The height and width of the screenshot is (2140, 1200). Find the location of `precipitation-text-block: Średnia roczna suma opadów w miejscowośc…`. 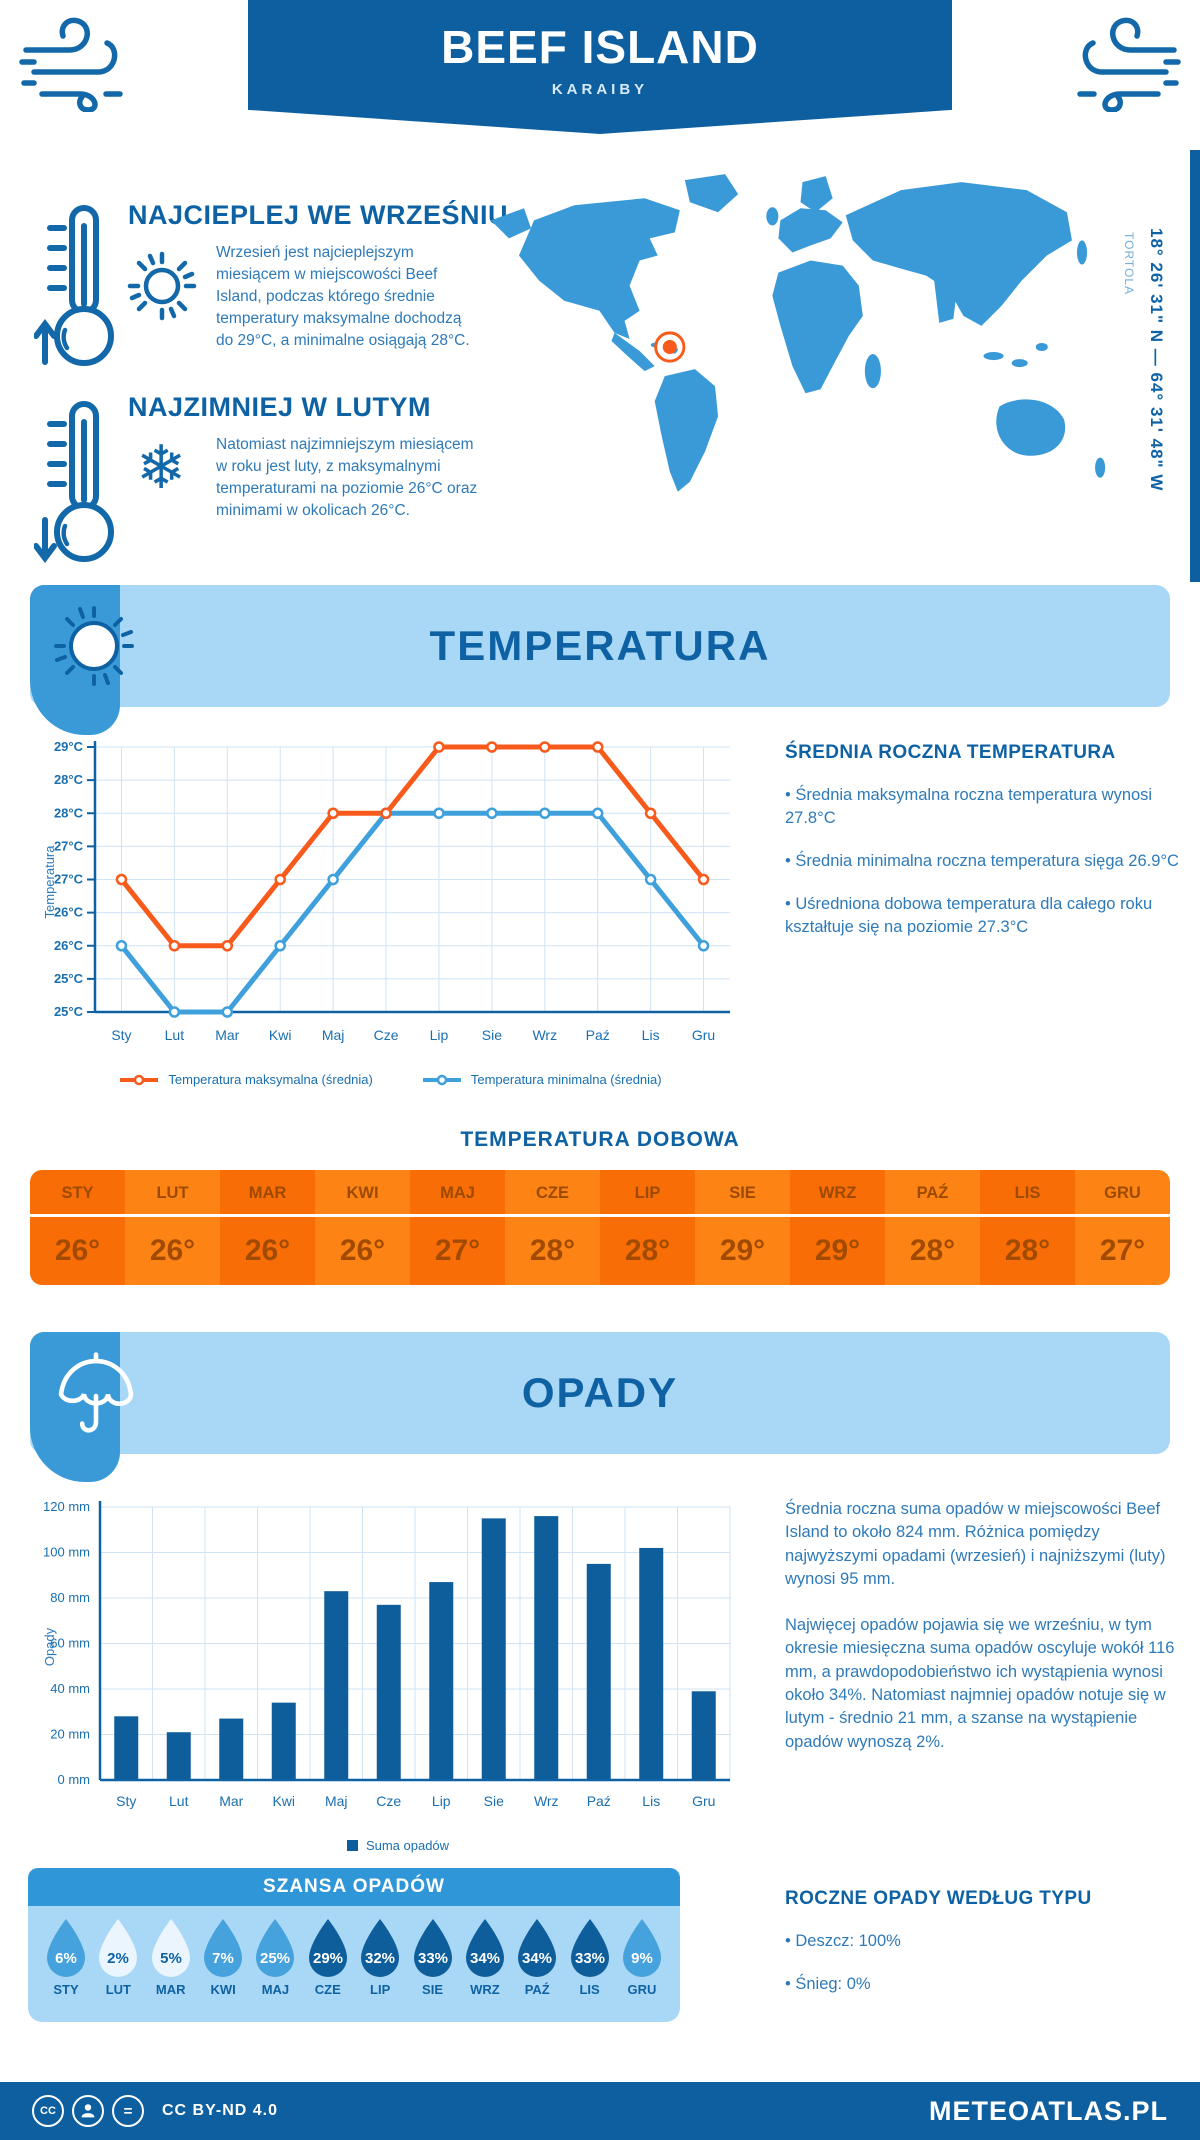

precipitation-text-block: Średnia roczna suma opadów w miejscowośc… is located at coordinates (985, 1637).